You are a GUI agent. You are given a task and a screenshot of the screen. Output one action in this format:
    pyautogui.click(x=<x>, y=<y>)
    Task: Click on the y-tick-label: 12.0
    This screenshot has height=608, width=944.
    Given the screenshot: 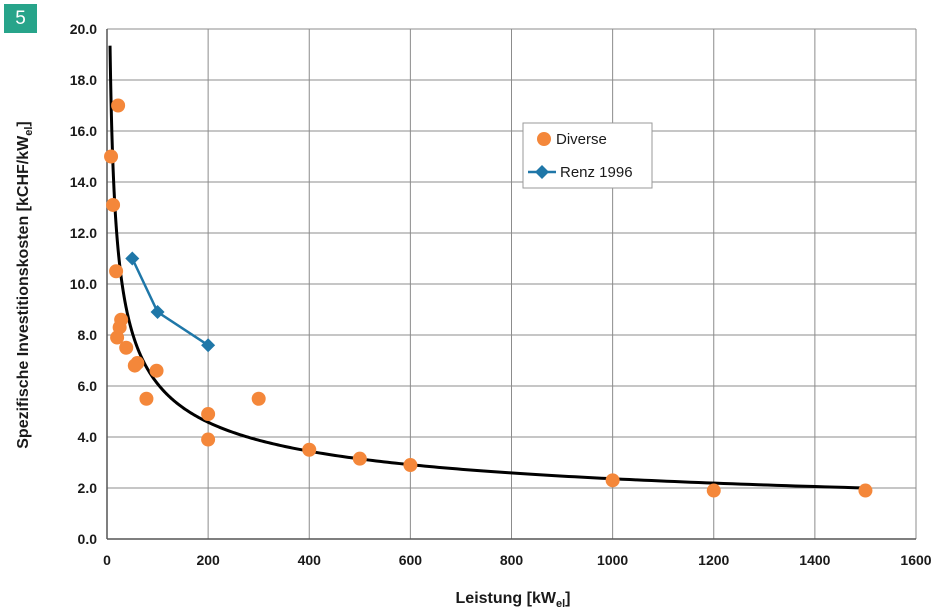 What is the action you would take?
    pyautogui.click(x=83, y=233)
    